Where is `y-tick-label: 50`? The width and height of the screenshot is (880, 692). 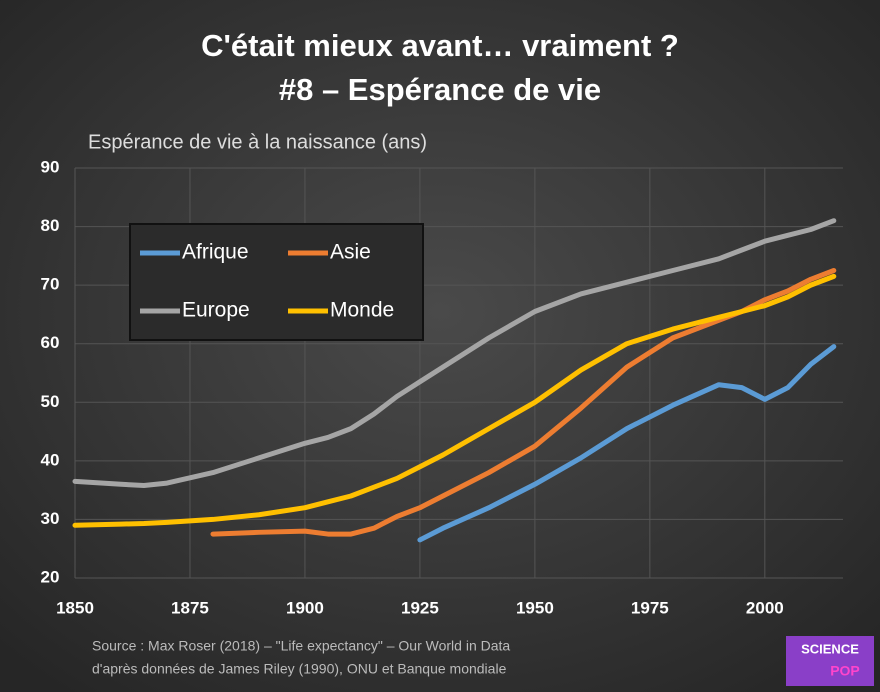 y-tick-label: 50 is located at coordinates (50, 401).